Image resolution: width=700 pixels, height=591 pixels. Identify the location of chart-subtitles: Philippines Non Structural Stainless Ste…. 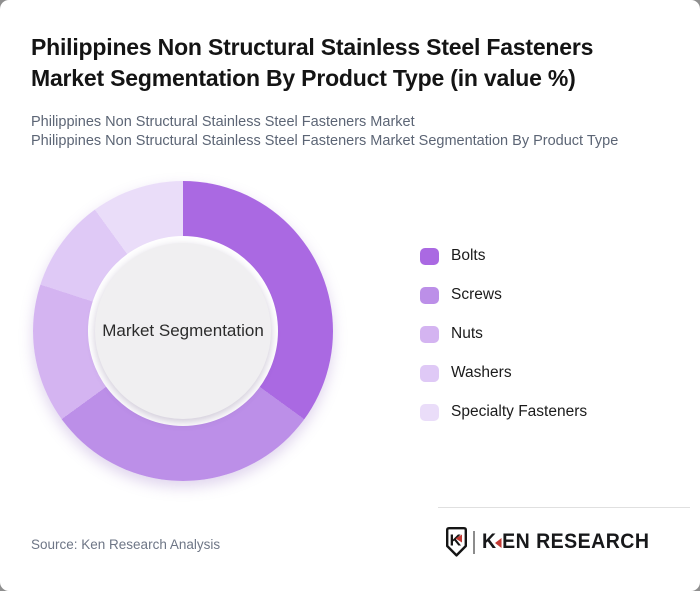
(361, 132).